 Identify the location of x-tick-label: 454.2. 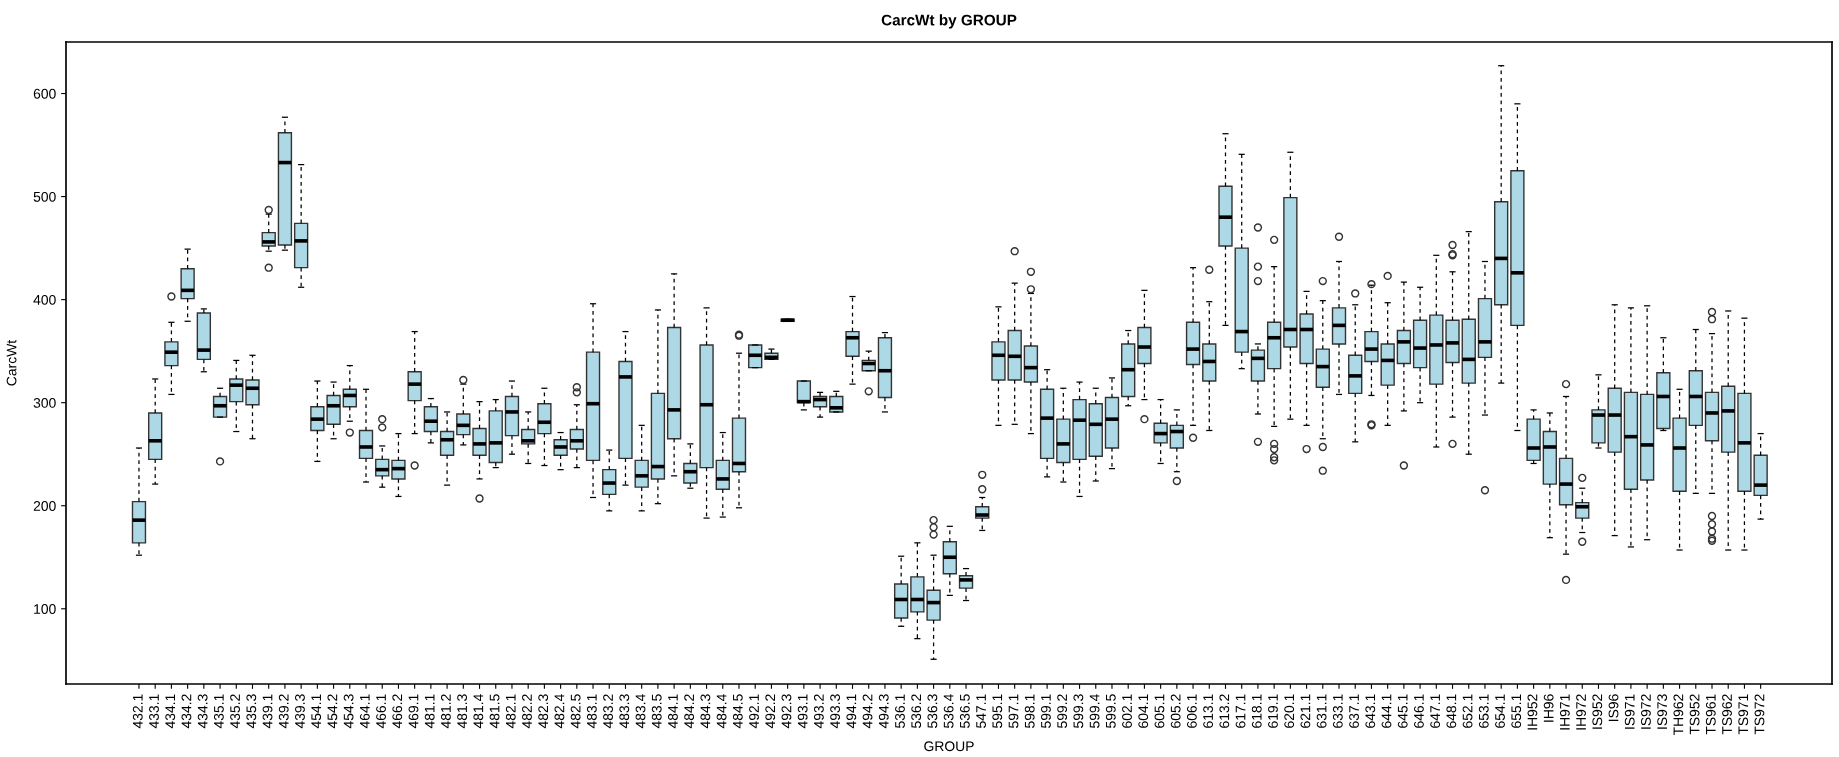
(332, 711).